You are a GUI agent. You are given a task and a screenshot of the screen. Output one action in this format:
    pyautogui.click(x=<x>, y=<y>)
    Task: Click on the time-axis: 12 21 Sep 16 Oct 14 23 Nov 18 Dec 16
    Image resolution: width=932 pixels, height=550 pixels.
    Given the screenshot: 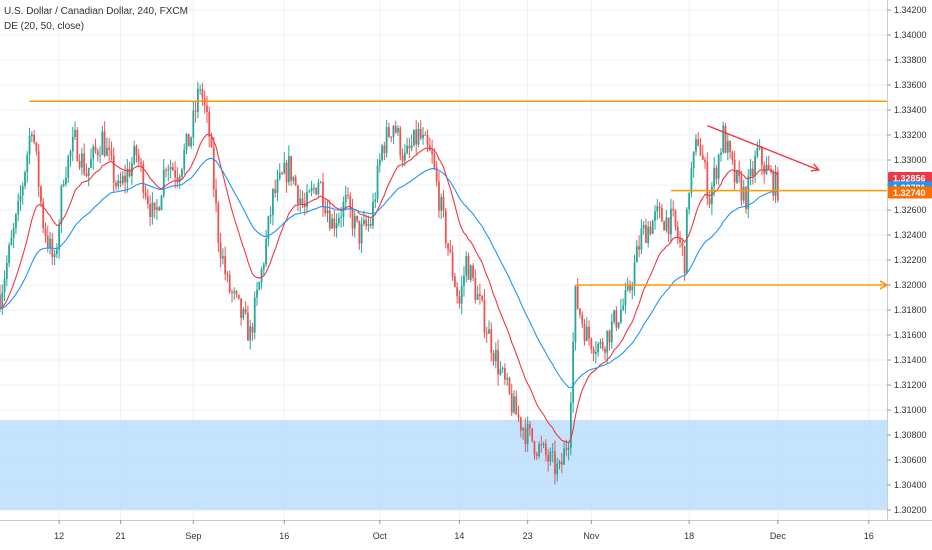 What is the action you would take?
    pyautogui.click(x=466, y=535)
    